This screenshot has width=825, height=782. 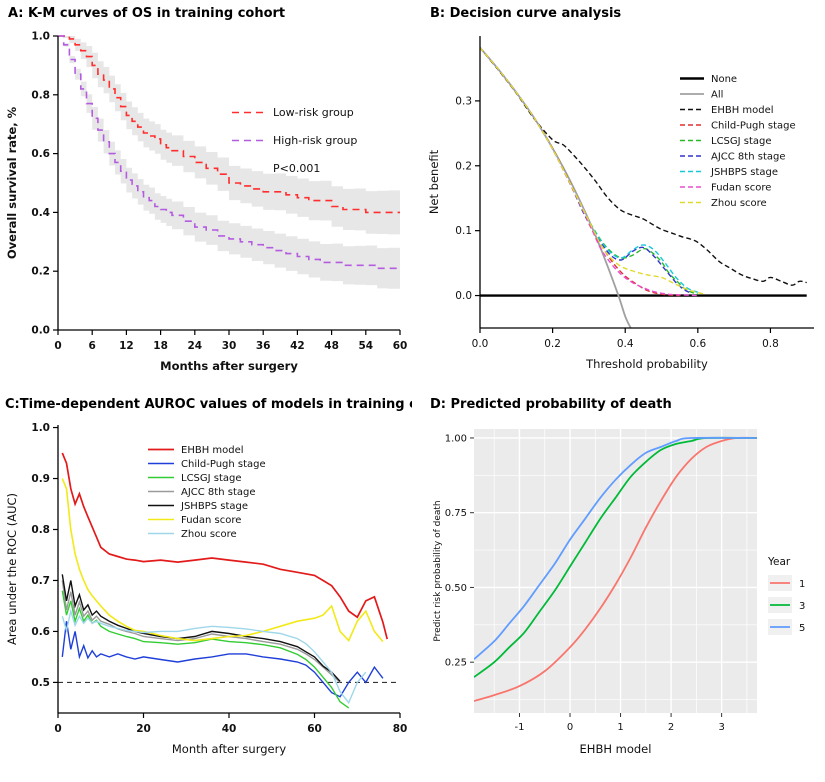 I want to click on panel-a-title: A: K-M curves of OS in training cohort, so click(x=147, y=13).